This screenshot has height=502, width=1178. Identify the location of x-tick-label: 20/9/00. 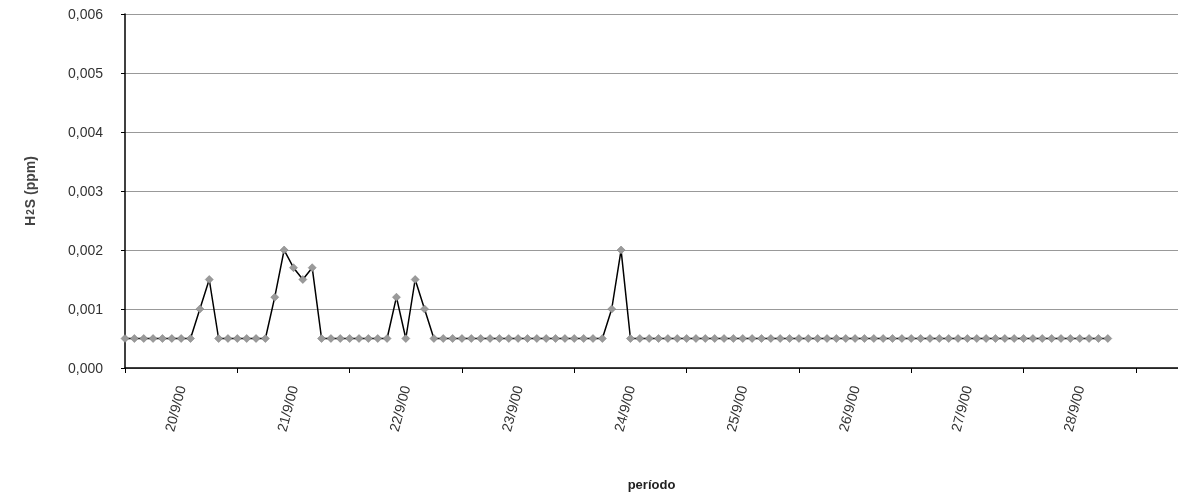
(175, 408).